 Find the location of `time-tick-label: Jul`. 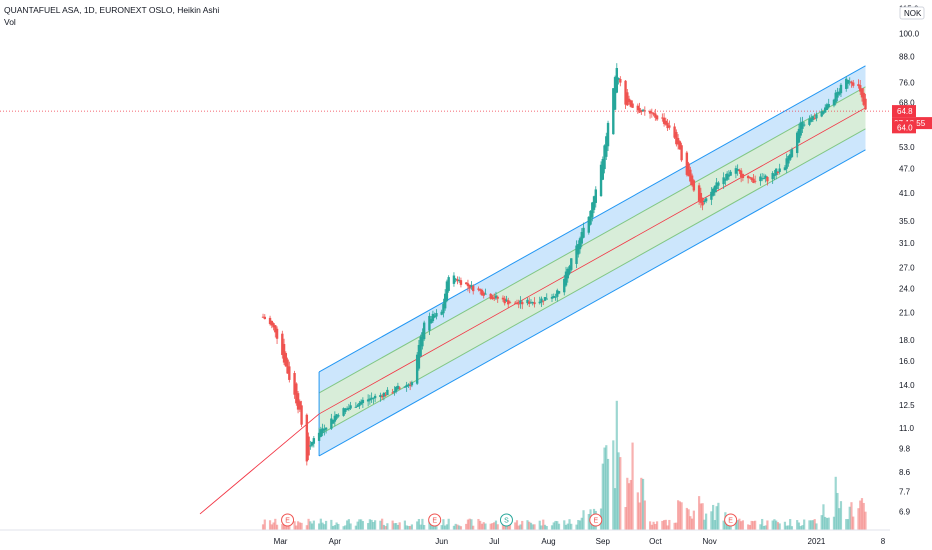

time-tick-label: Jul is located at coordinates (494, 541).